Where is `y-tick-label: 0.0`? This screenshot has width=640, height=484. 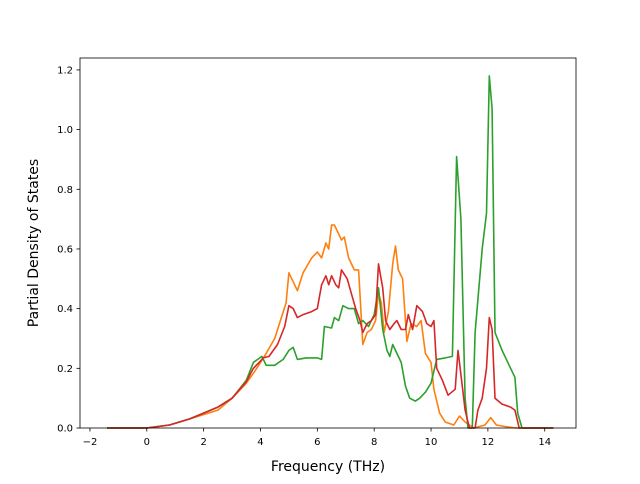
y-tick-label: 0.0 is located at coordinates (65, 429).